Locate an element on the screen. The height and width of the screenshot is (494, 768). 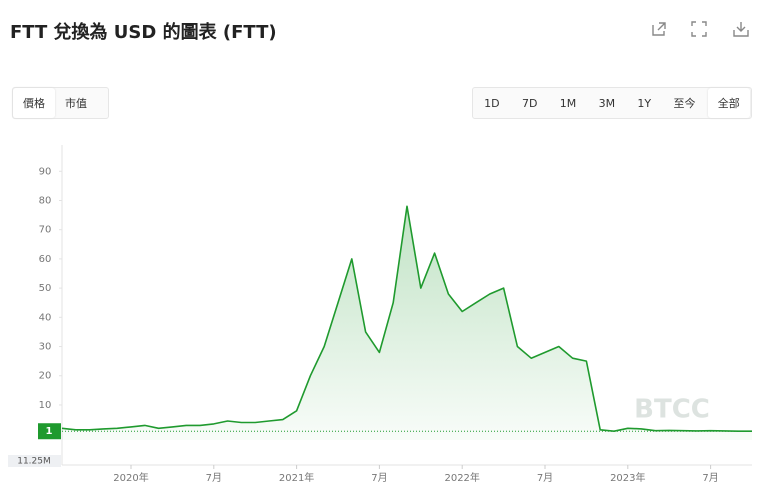
y-tick-label: 30 is located at coordinates (45, 347).